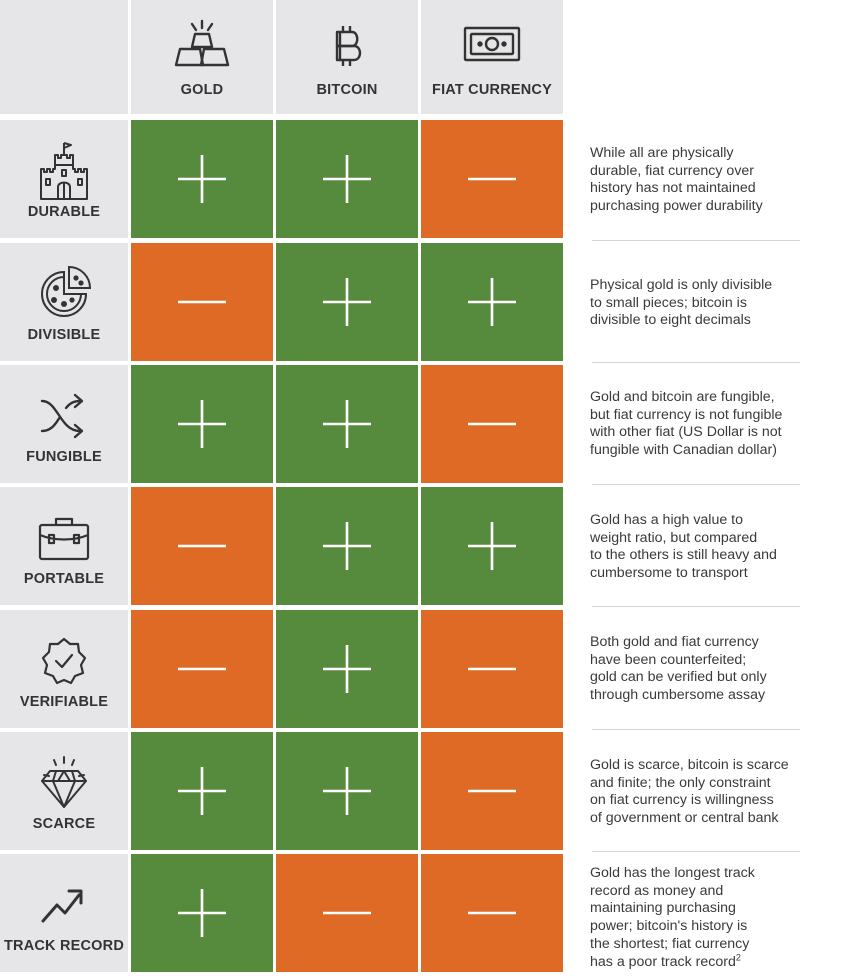 The width and height of the screenshot is (850, 976). What do you see at coordinates (202, 44) in the screenshot?
I see `gold-bars-icon` at bounding box center [202, 44].